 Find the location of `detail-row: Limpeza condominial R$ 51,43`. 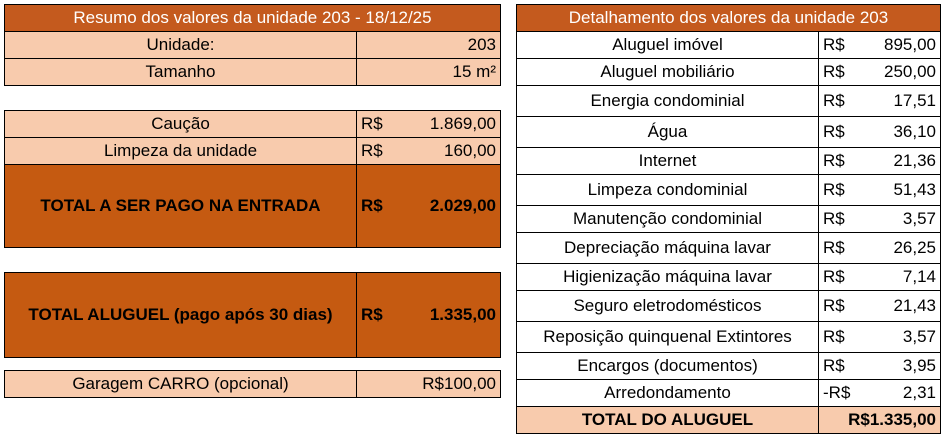

detail-row: Limpeza condominial R$ 51,43 is located at coordinates (728, 190).